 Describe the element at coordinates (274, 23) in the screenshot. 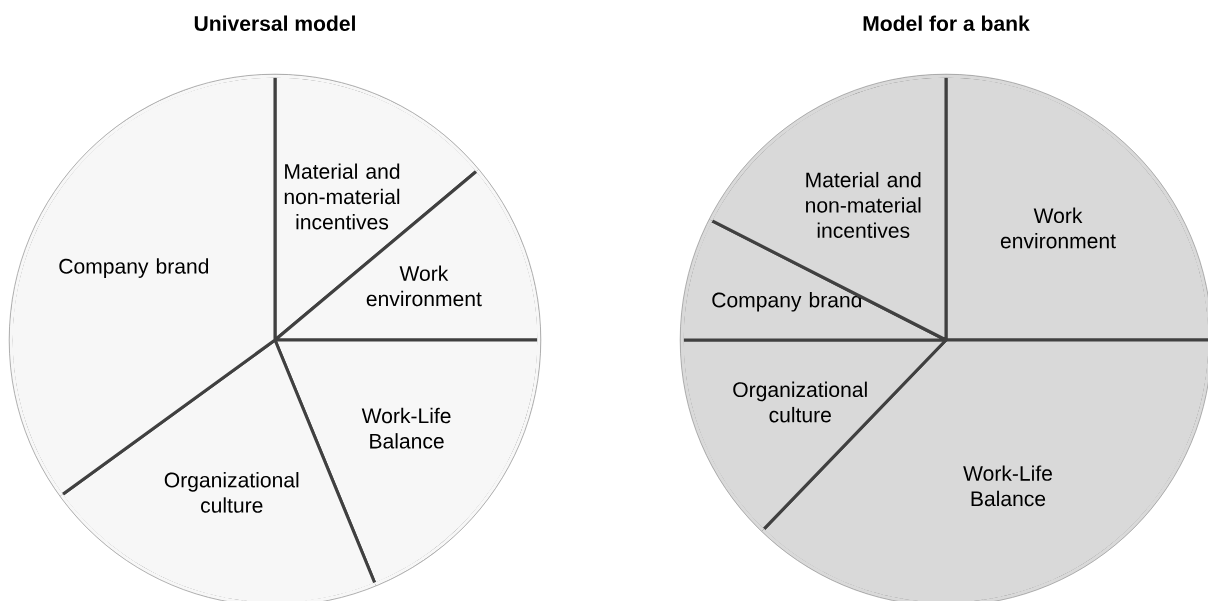

I see `chart-title: Universal model` at that location.